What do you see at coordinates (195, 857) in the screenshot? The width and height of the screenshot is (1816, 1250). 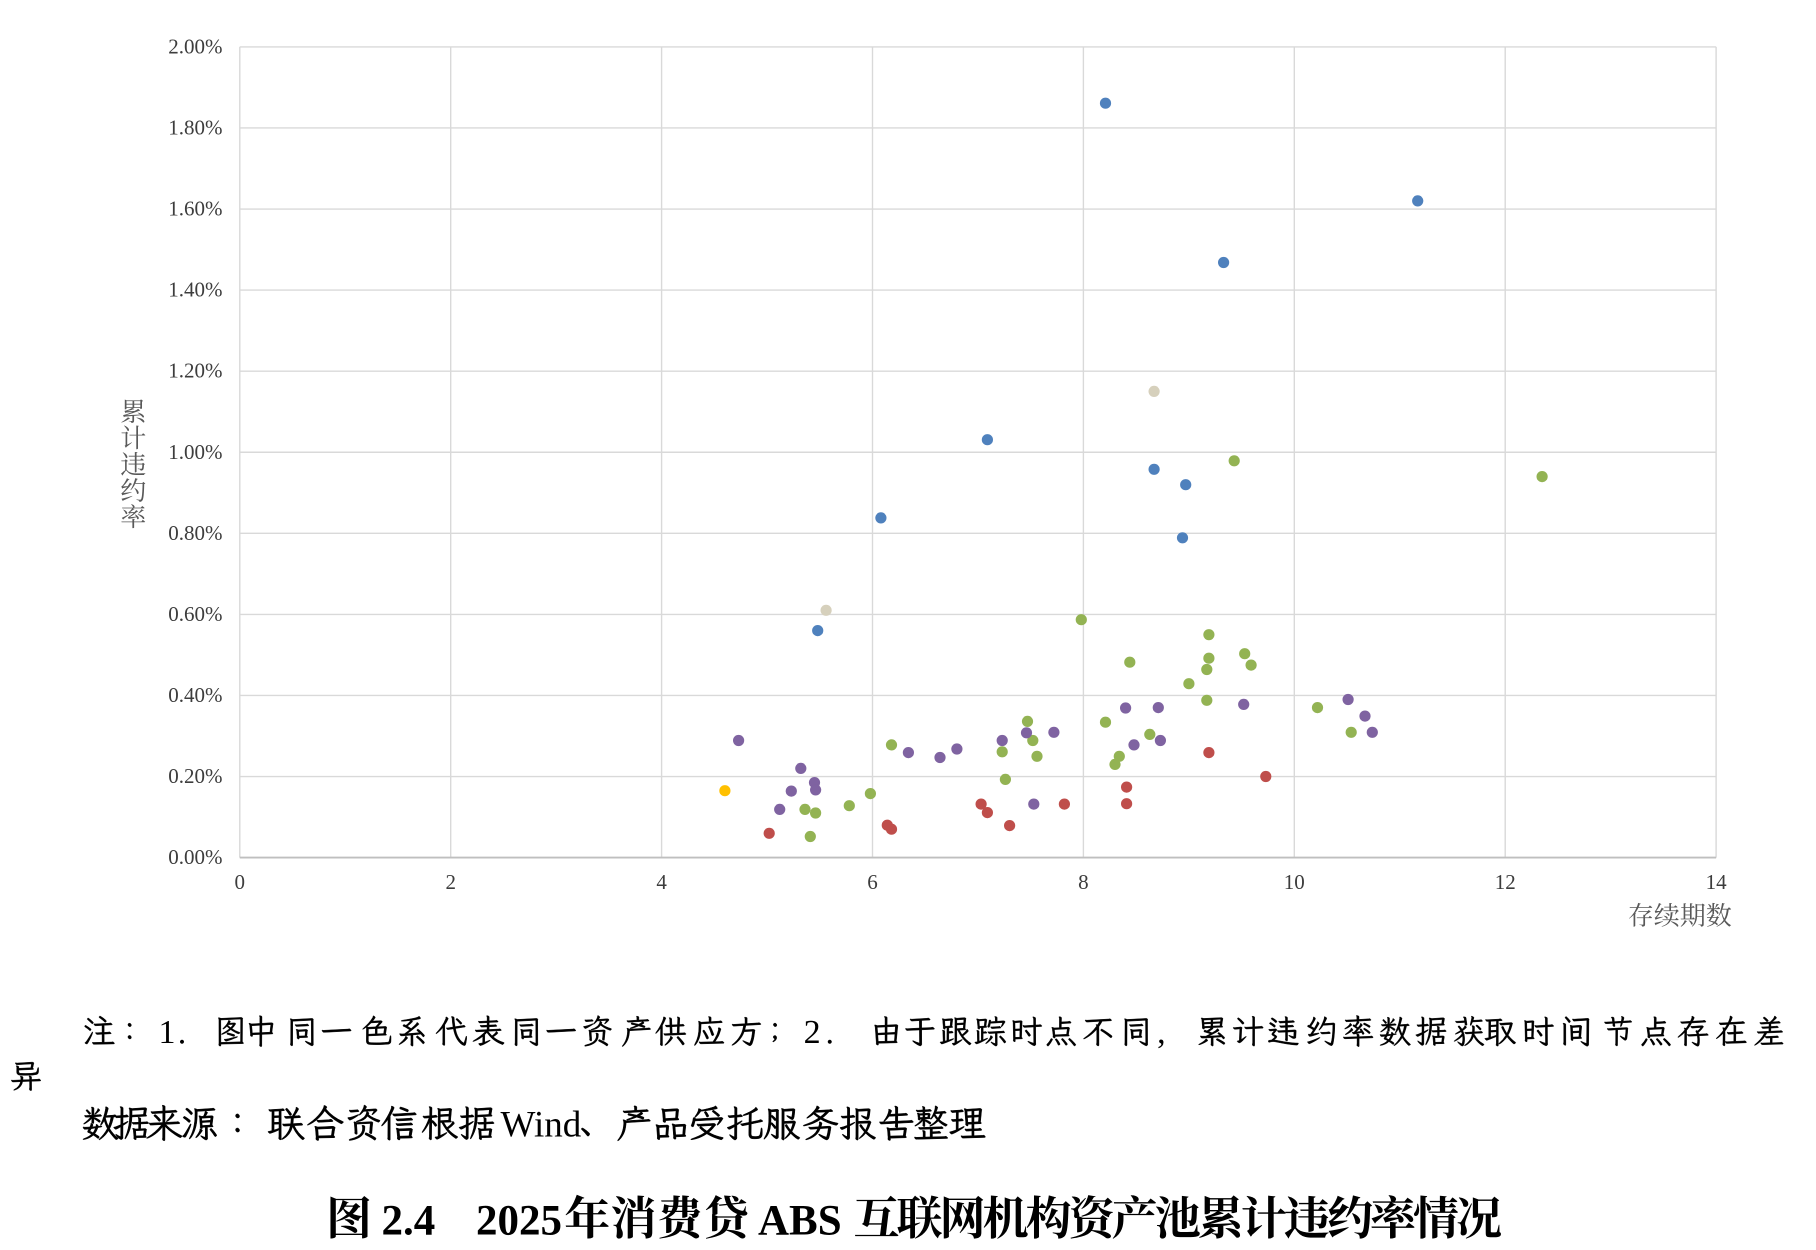 I see `svg-text: 0.00%` at bounding box center [195, 857].